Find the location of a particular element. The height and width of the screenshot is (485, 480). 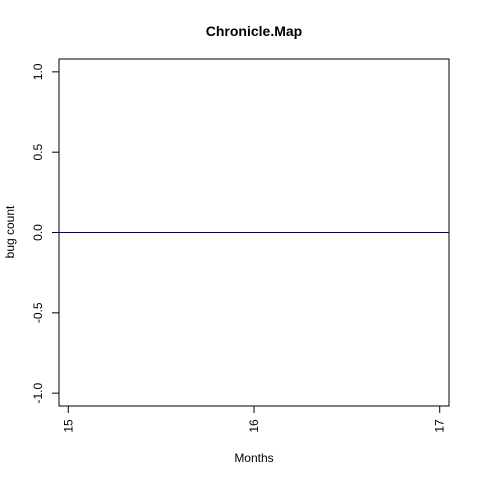

y-axis-ticks: -1.0 -0.5 0.0 0.5 1.0 is located at coordinates (45, 233).